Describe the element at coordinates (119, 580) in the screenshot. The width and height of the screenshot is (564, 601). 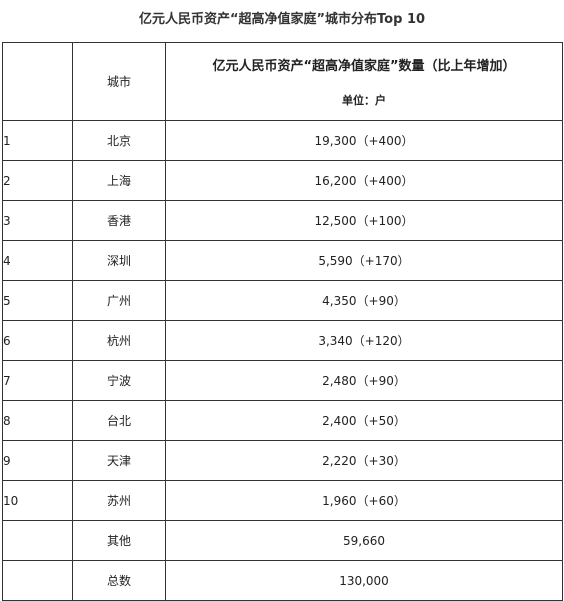
I see `city-cell: 总数` at that location.